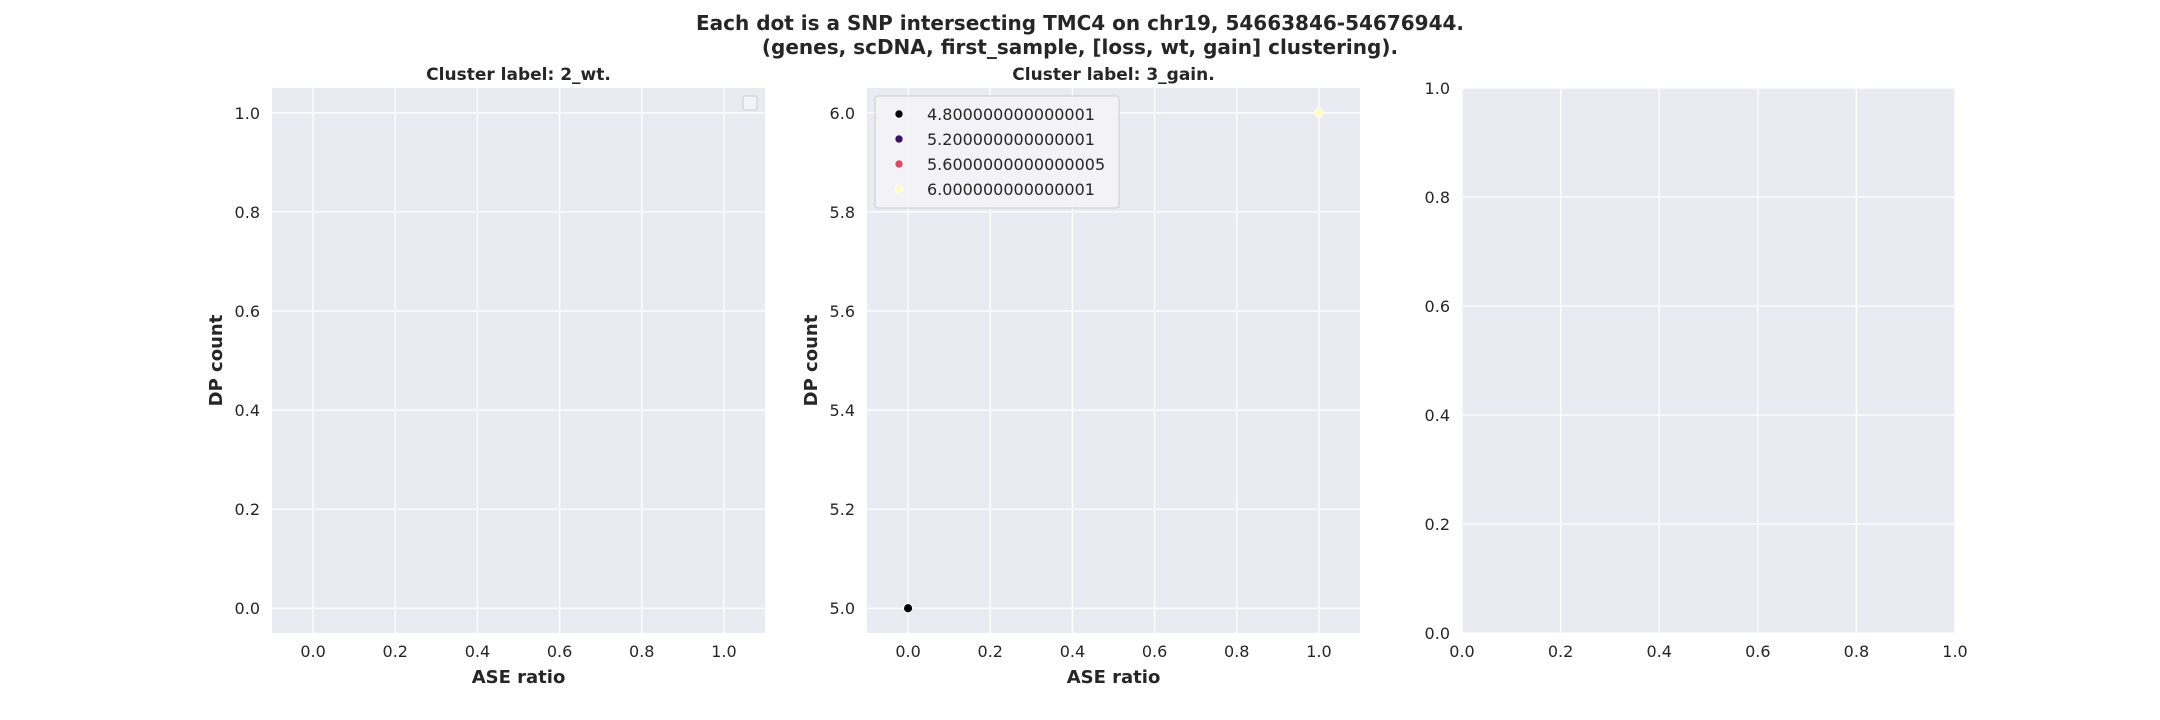 The height and width of the screenshot is (720, 2160). Describe the element at coordinates (1437, 197) in the screenshot. I see `chart-3-y-tick-label: 0.8` at that location.